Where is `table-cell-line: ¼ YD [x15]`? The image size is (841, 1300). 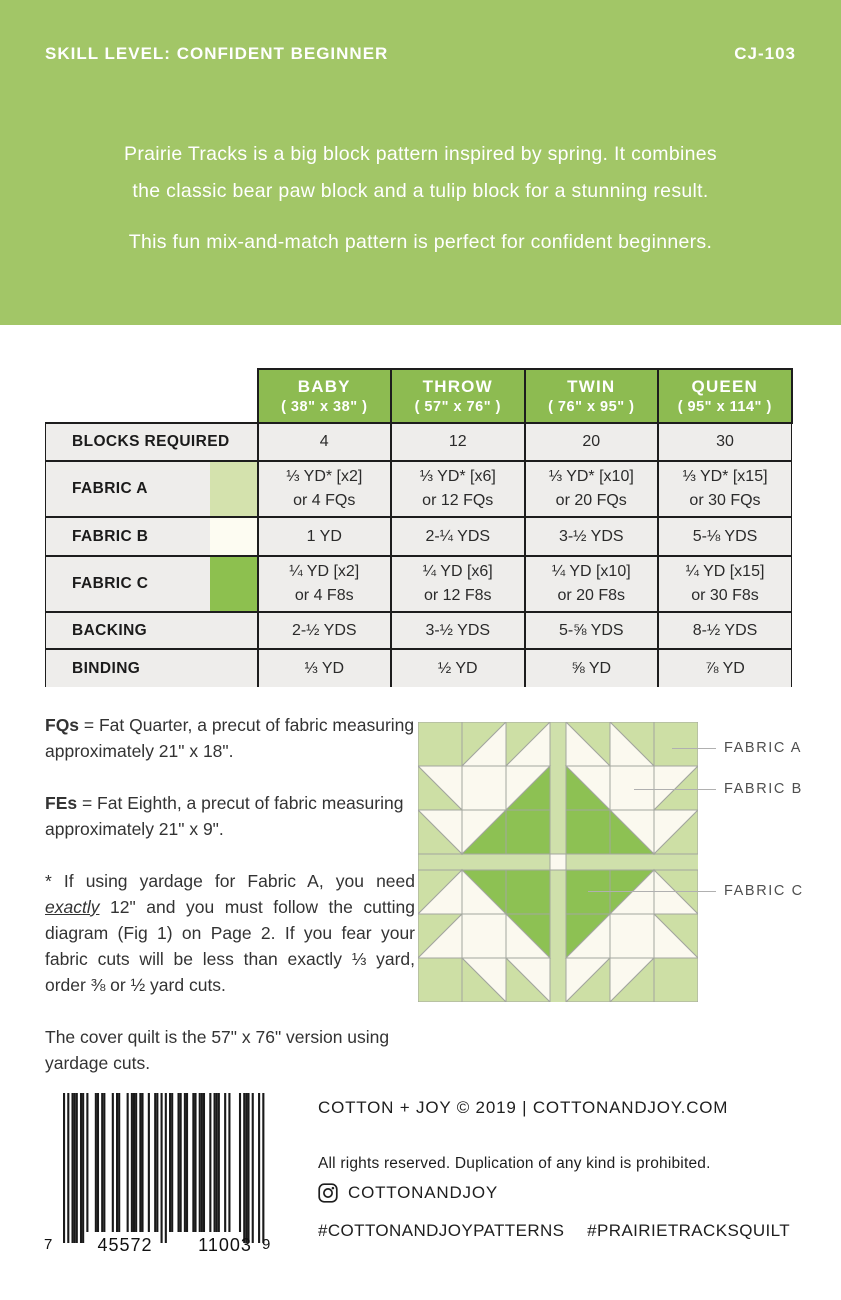 table-cell-line: ¼ YD [x15] is located at coordinates (725, 571).